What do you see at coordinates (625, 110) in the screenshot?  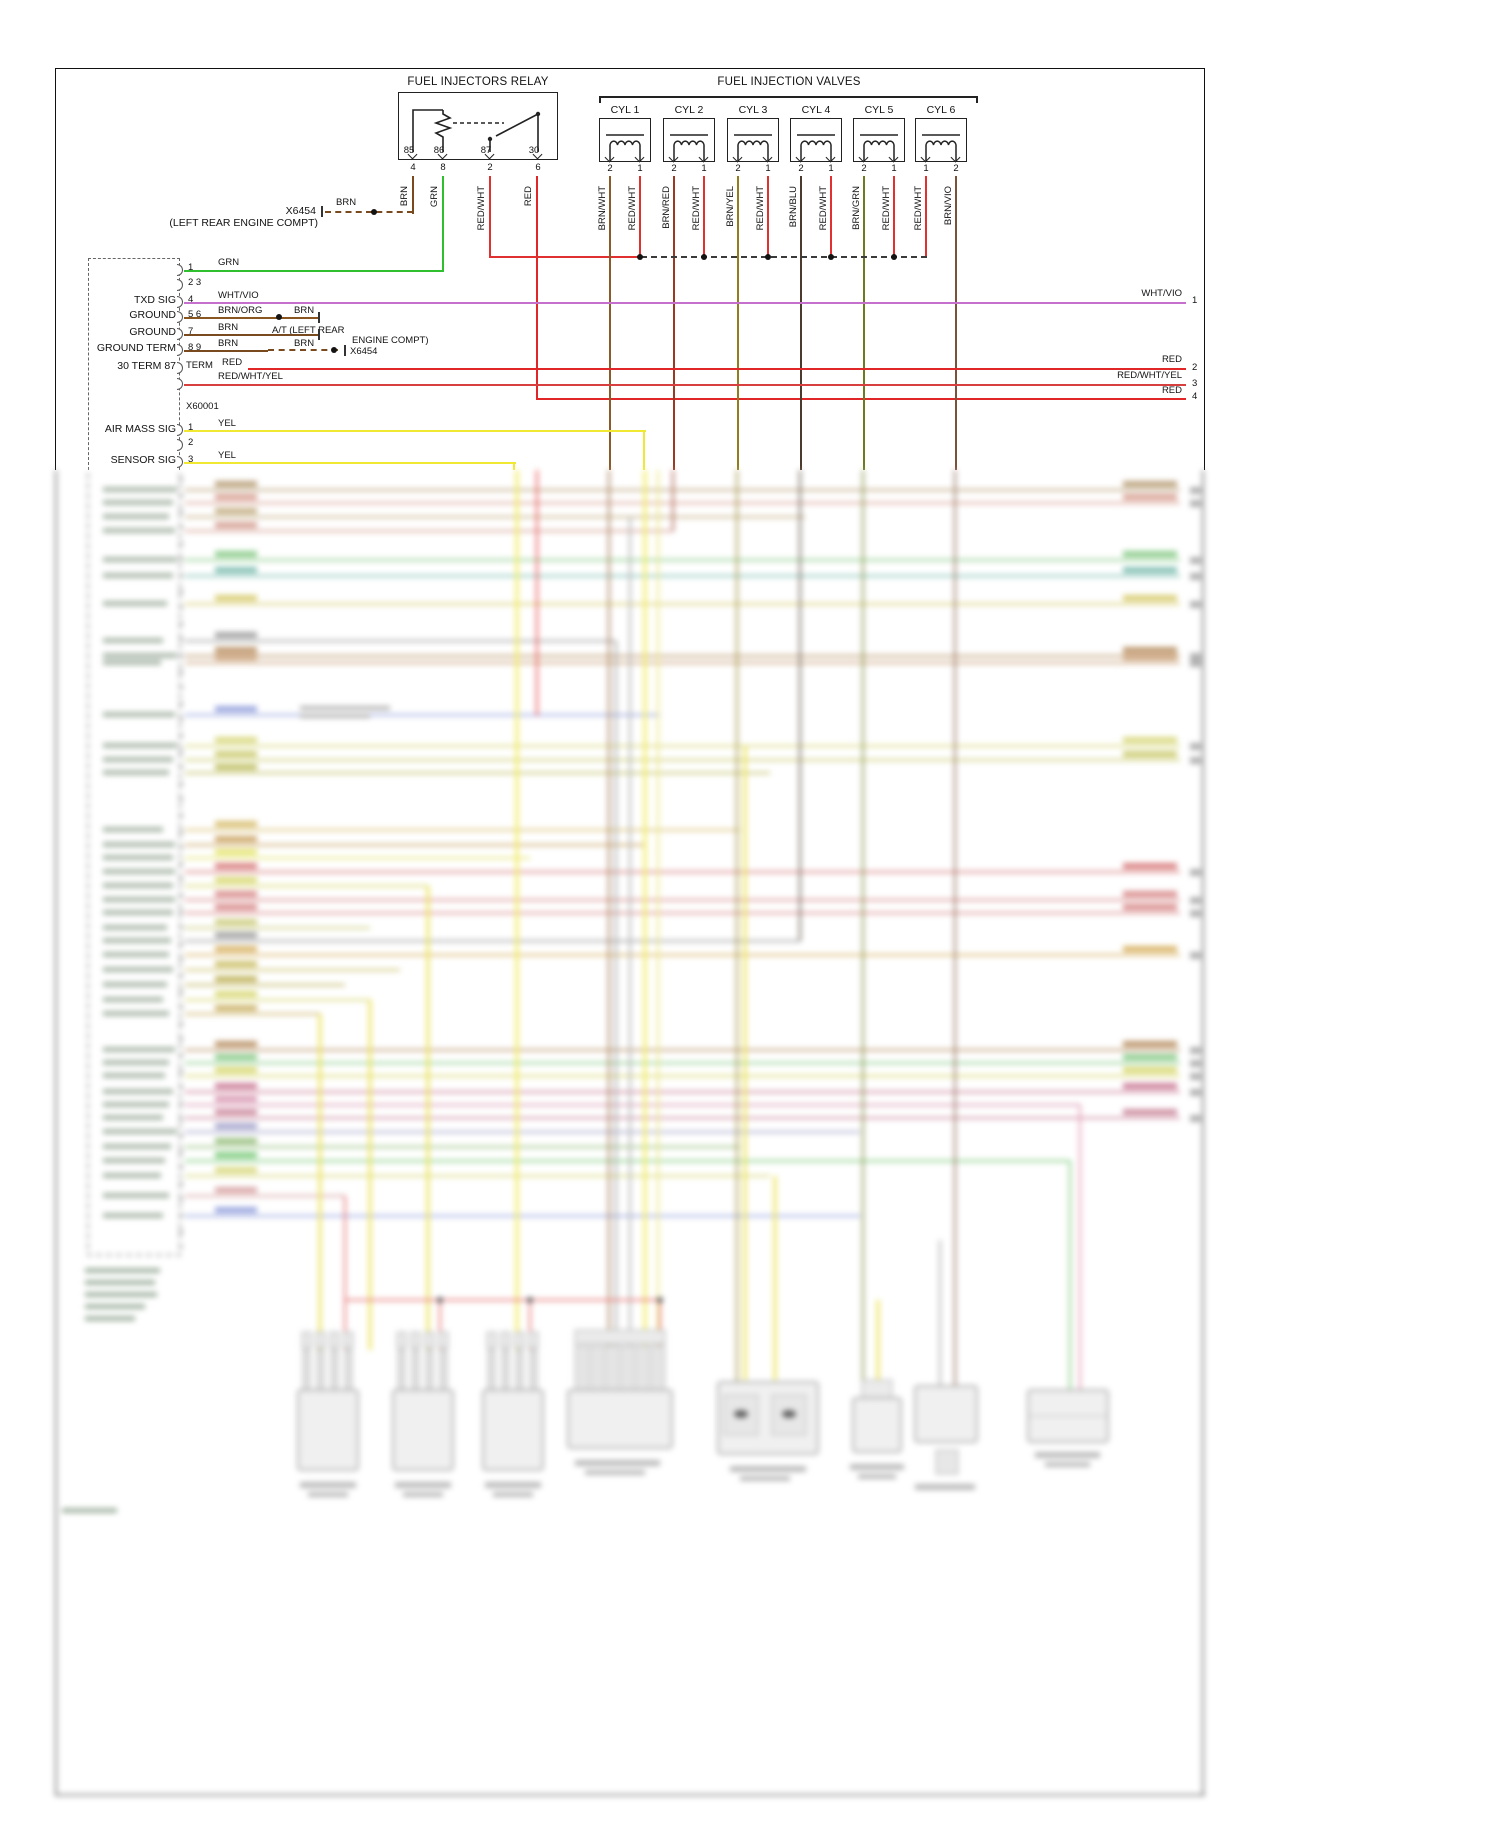 I see `cylinder-label: CYL 1` at bounding box center [625, 110].